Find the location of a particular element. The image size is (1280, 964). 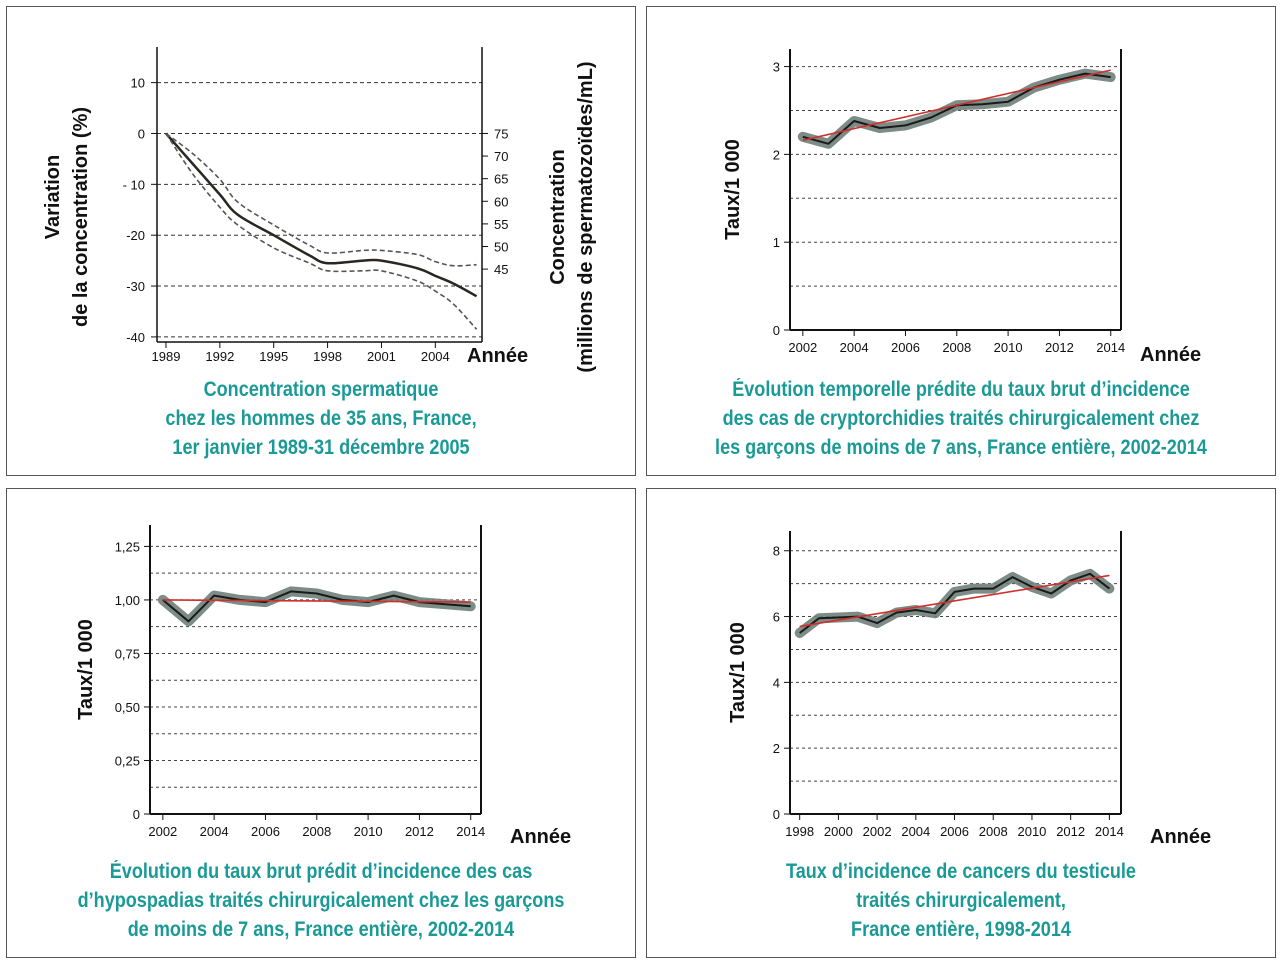

series-line-upper-bound is located at coordinates (321, 199).